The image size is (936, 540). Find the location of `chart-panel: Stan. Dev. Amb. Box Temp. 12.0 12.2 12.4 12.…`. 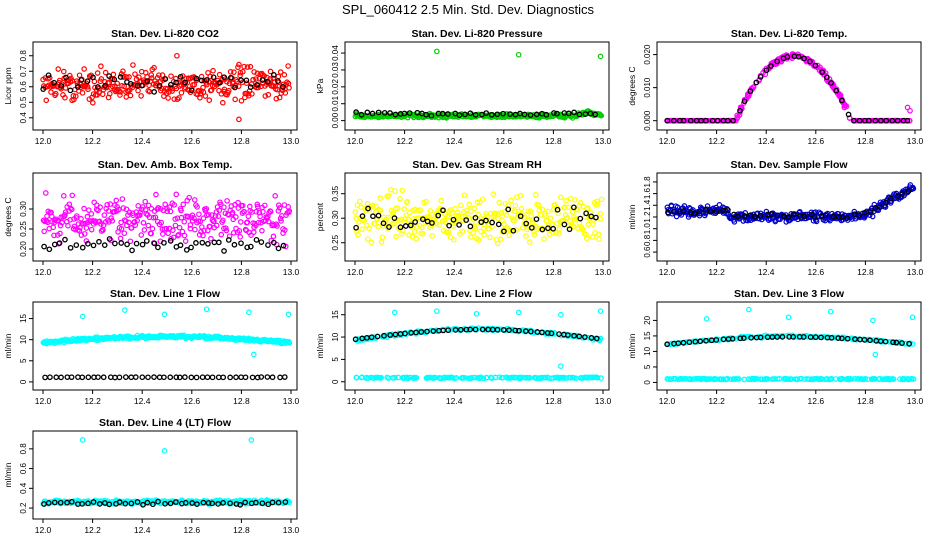

chart-panel: Stan. Dev. Amb. Box Temp. 12.0 12.2 12.4 12.… is located at coordinates (151, 218).